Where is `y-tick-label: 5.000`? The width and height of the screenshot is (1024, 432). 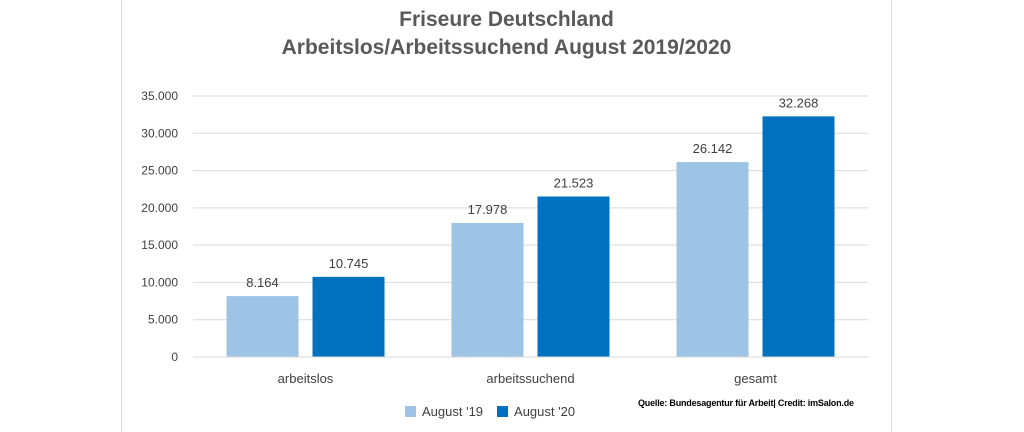
y-tick-label: 5.000 is located at coordinates (163, 320).